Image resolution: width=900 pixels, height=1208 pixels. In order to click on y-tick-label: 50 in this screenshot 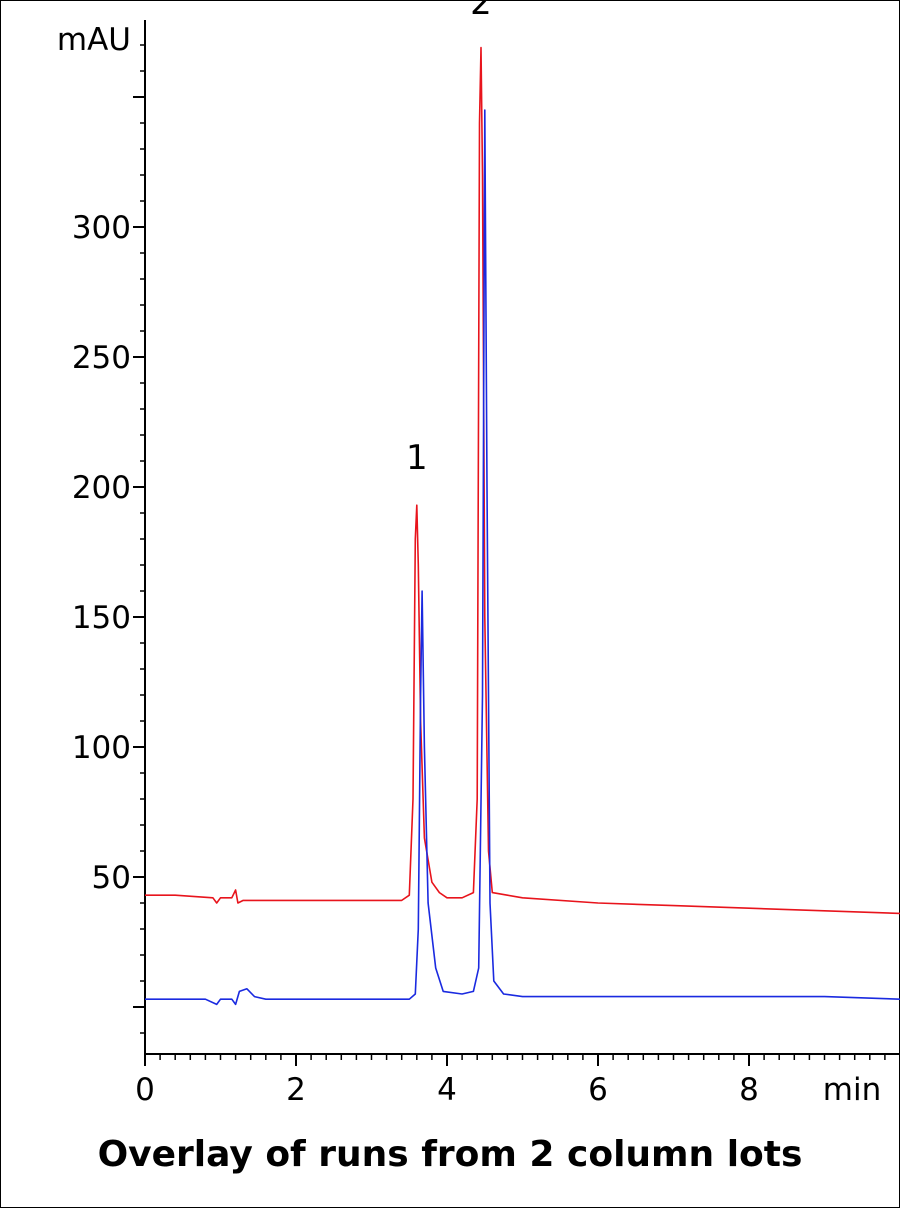, I will do `click(111, 878)`.